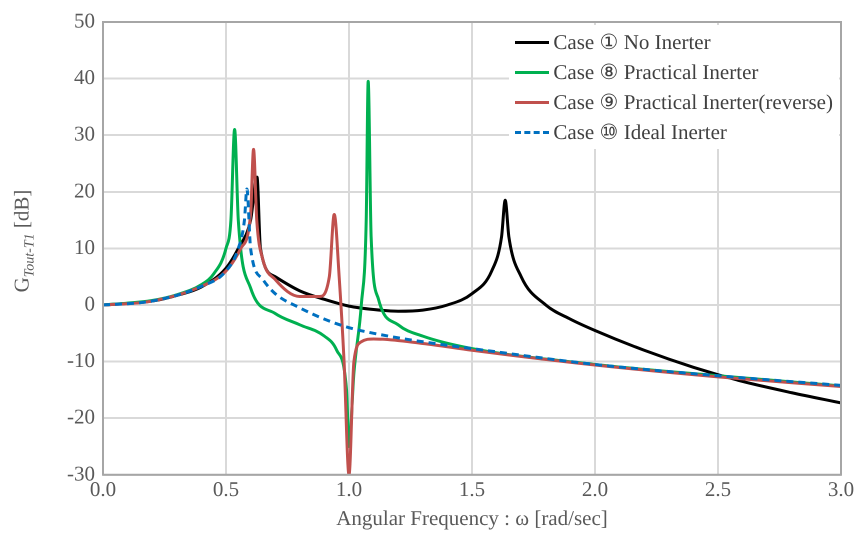 The image size is (861, 546). Describe the element at coordinates (226, 488) in the screenshot. I see `x-tick-label: 0.5` at that location.